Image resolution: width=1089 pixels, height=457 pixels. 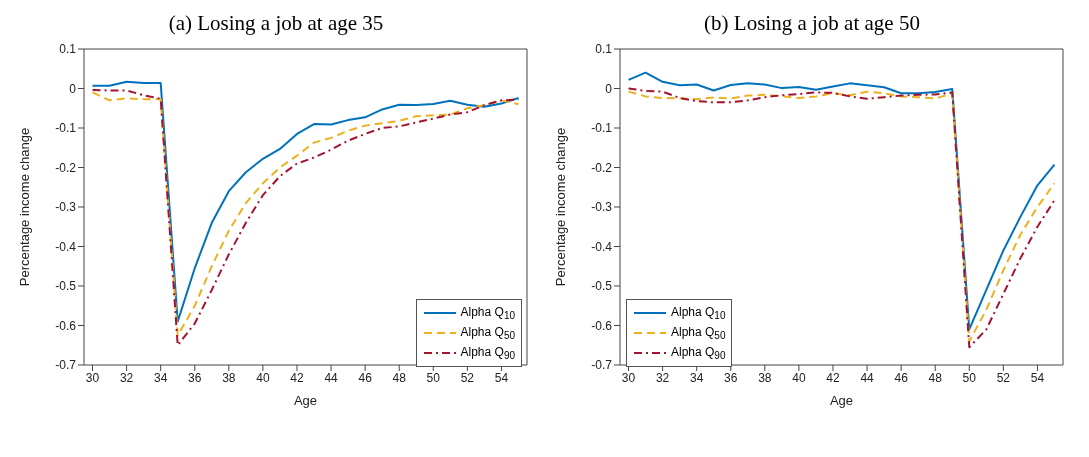 I want to click on chart-title: (a) Losing a job at age 35, so click(x=276, y=23).